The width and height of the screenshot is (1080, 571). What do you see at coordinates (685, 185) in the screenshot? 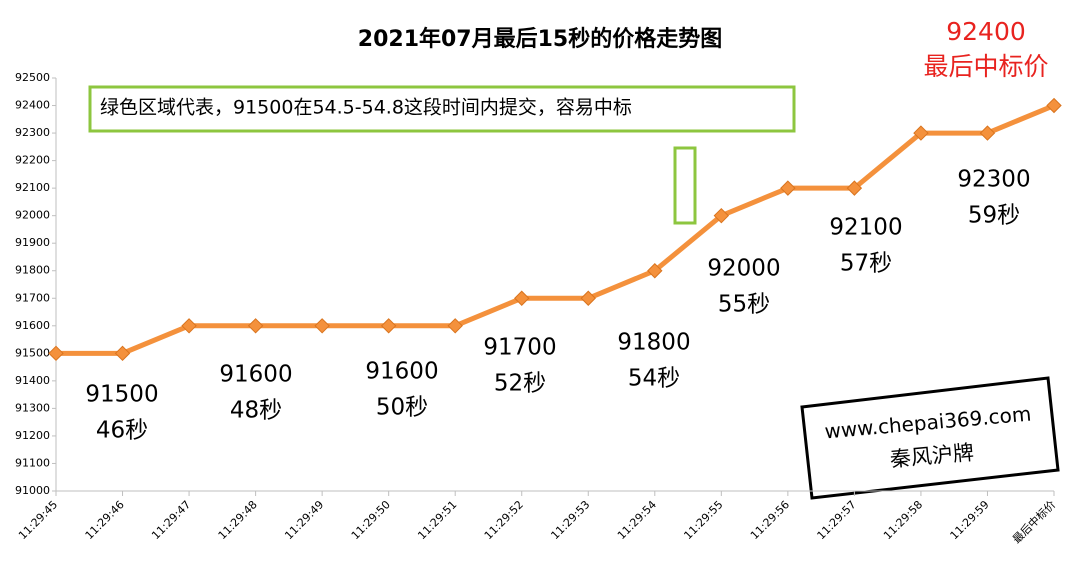
I see `highlight-box` at bounding box center [685, 185].